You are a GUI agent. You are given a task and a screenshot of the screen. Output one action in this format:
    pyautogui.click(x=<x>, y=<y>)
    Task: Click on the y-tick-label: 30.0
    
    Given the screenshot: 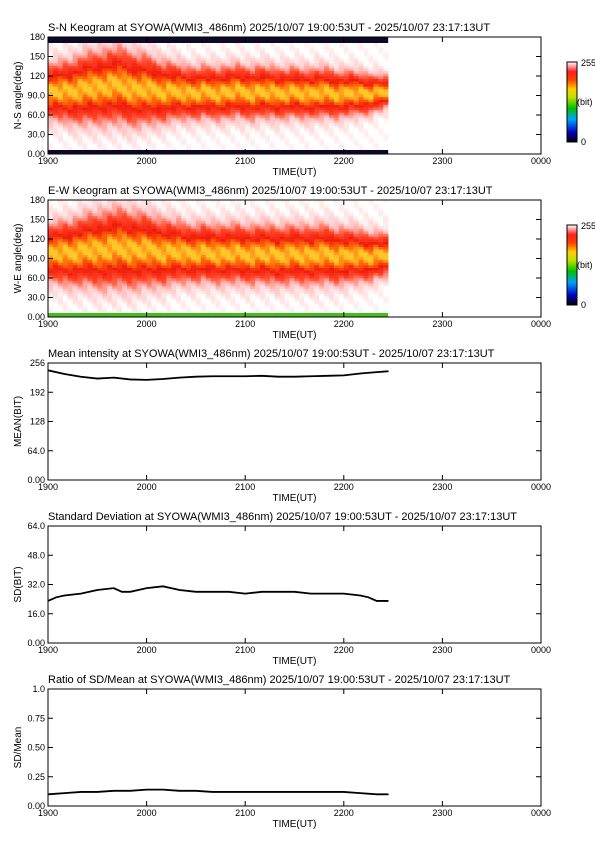 What is the action you would take?
    pyautogui.click(x=36, y=135)
    